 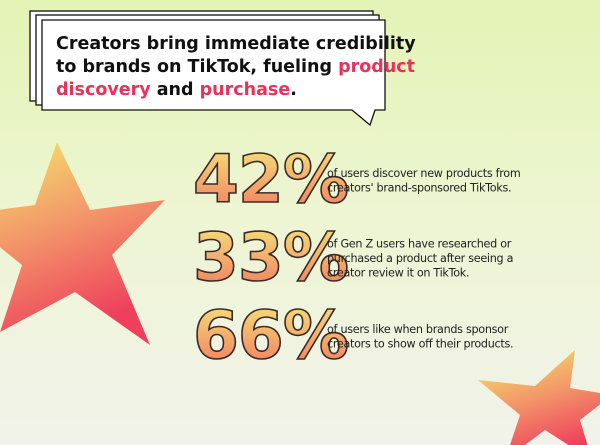 I want to click on title-line: to brands on TikTok, fueling product, so click(x=235, y=67).